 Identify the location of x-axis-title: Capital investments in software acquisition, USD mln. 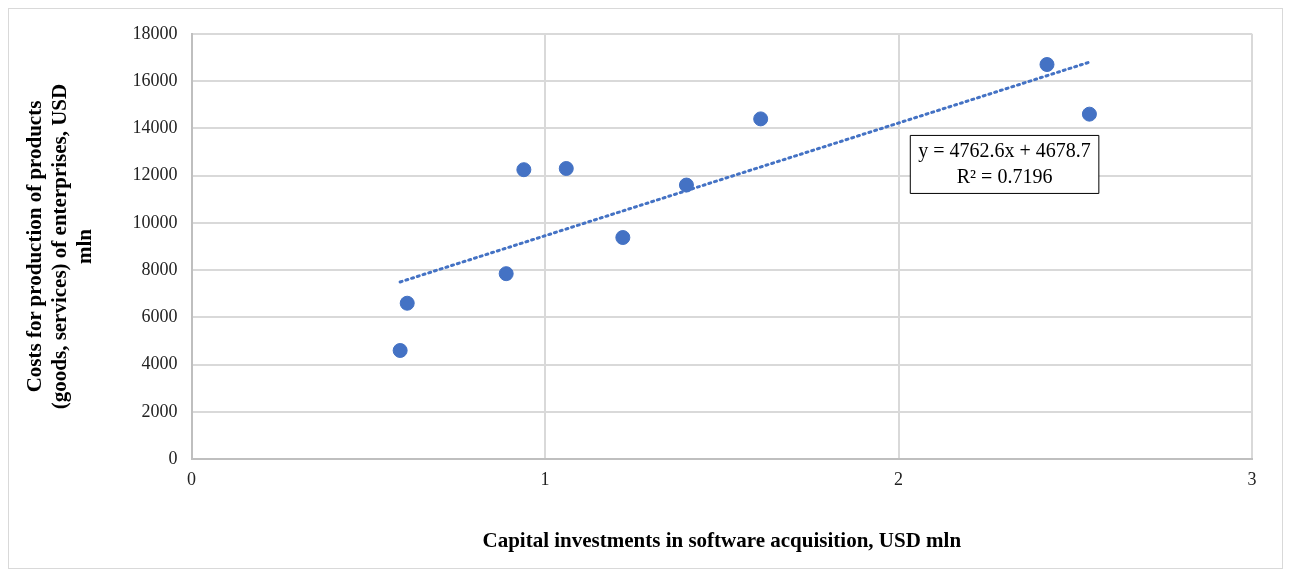
(722, 539).